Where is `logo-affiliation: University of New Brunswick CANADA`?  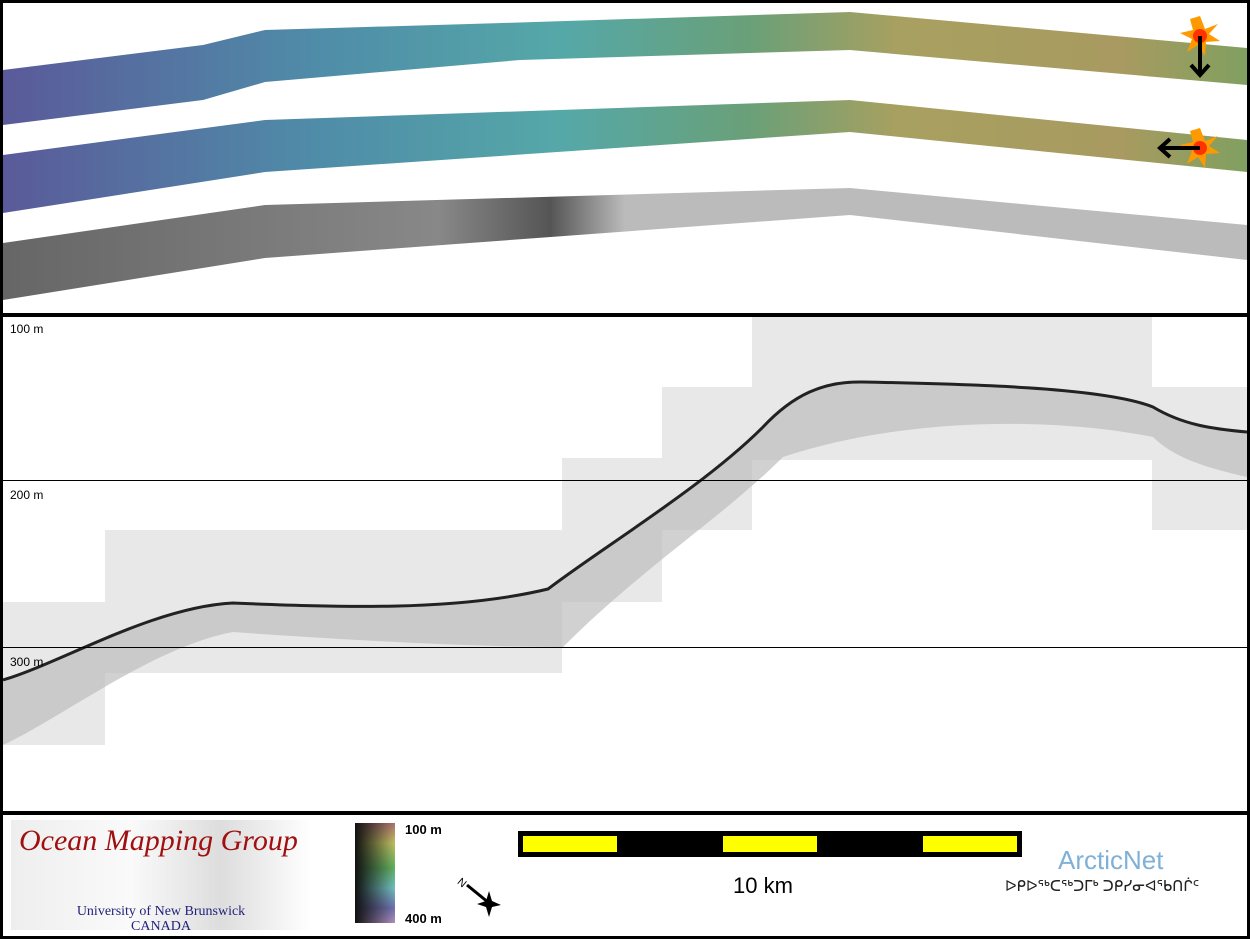 logo-affiliation: University of New Brunswick CANADA is located at coordinates (161, 919).